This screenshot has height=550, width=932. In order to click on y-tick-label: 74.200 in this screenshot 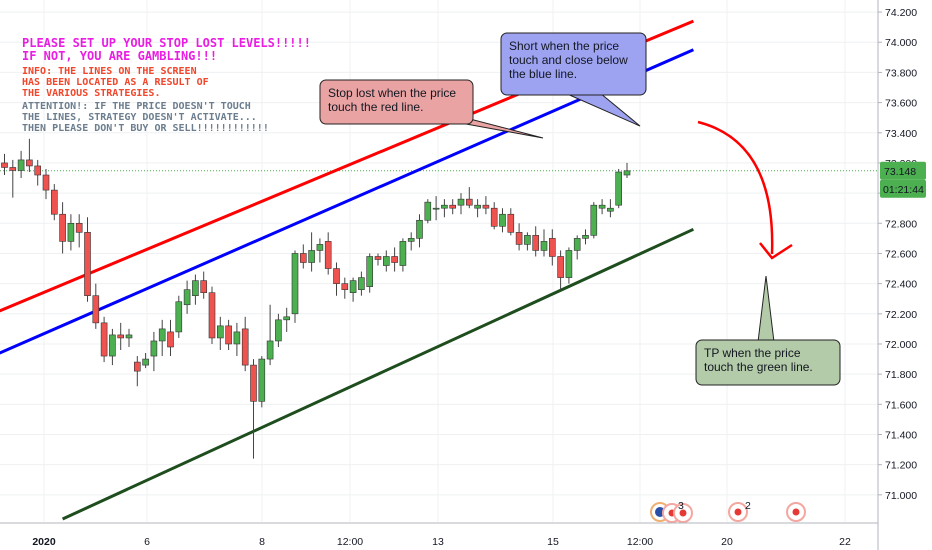, I will do `click(901, 13)`.